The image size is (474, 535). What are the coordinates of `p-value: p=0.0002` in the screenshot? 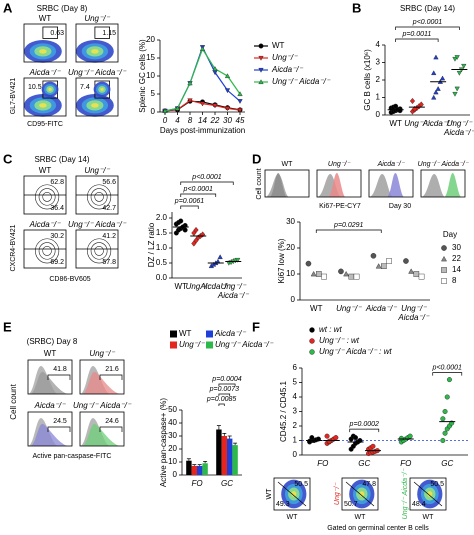 It's located at (364, 424).